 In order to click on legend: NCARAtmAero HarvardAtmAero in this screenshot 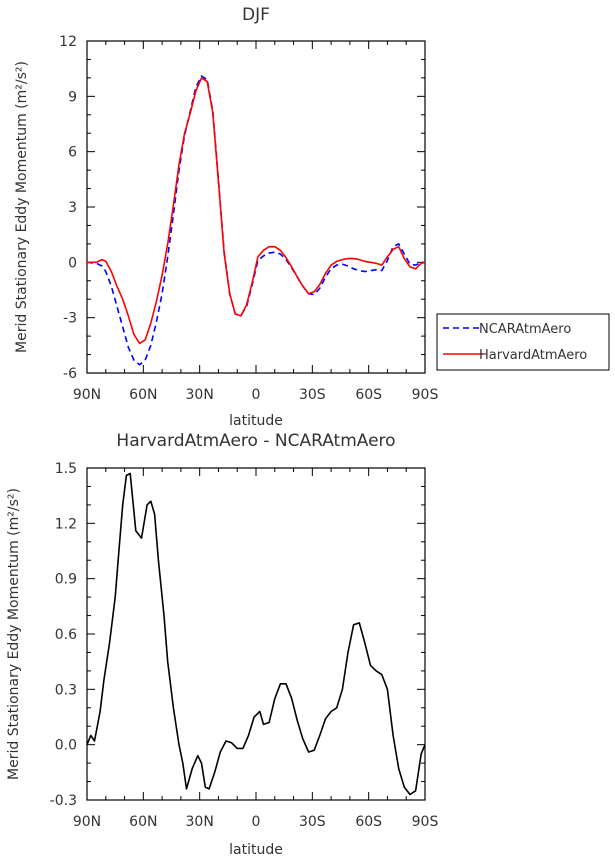, I will do `click(523, 342)`.